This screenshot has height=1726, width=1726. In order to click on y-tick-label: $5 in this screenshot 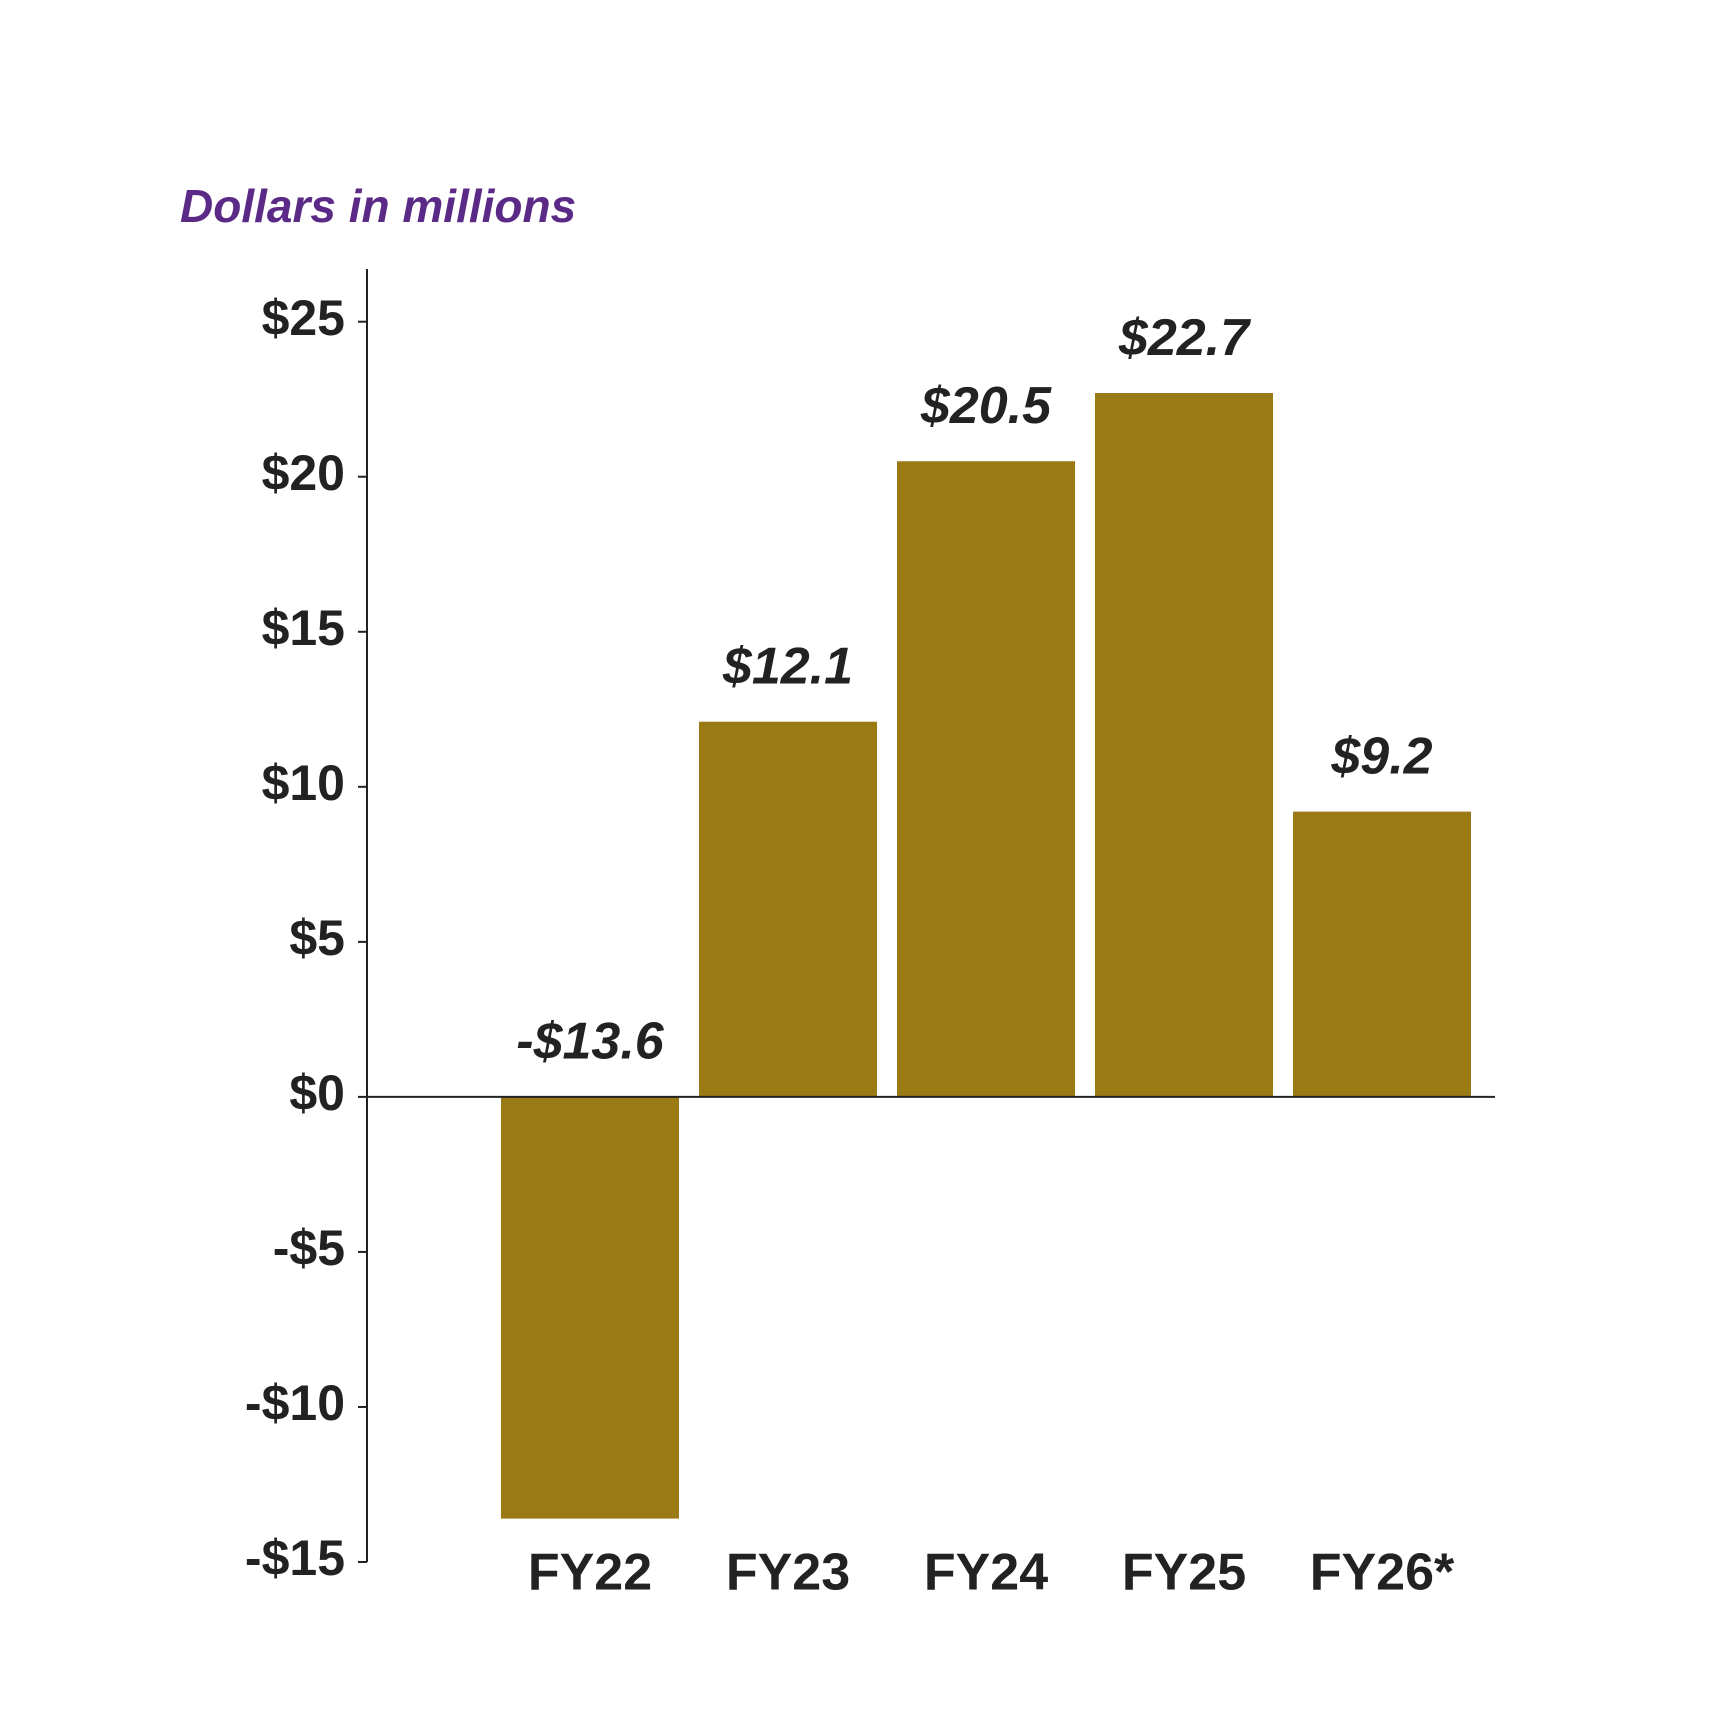, I will do `click(317, 938)`.